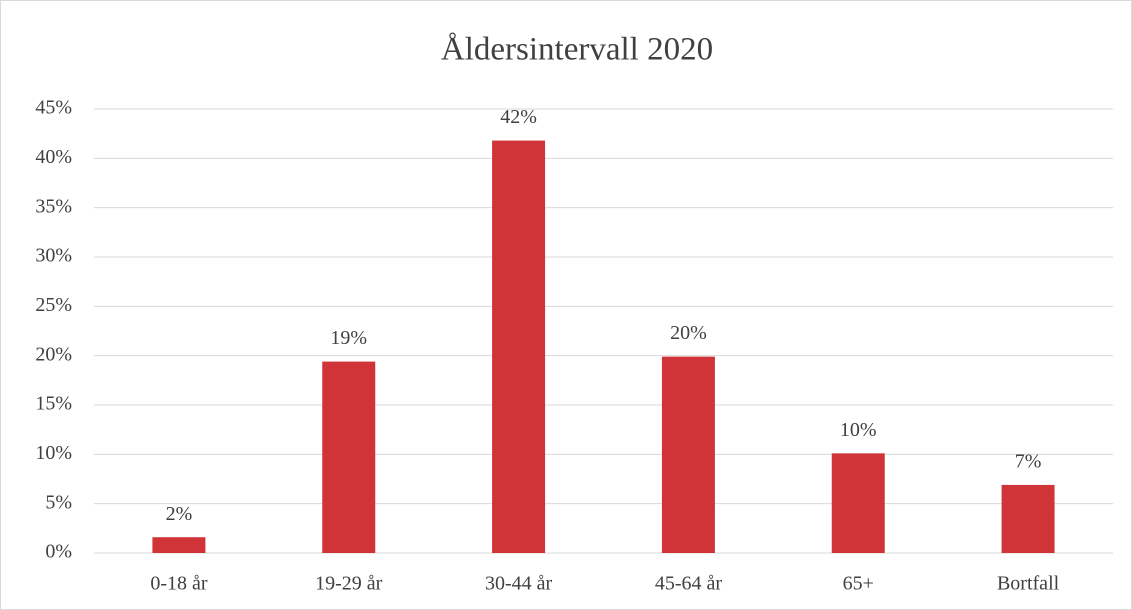 The width and height of the screenshot is (1132, 610). What do you see at coordinates (1028, 584) in the screenshot?
I see `x-tick-label: Bortfall` at bounding box center [1028, 584].